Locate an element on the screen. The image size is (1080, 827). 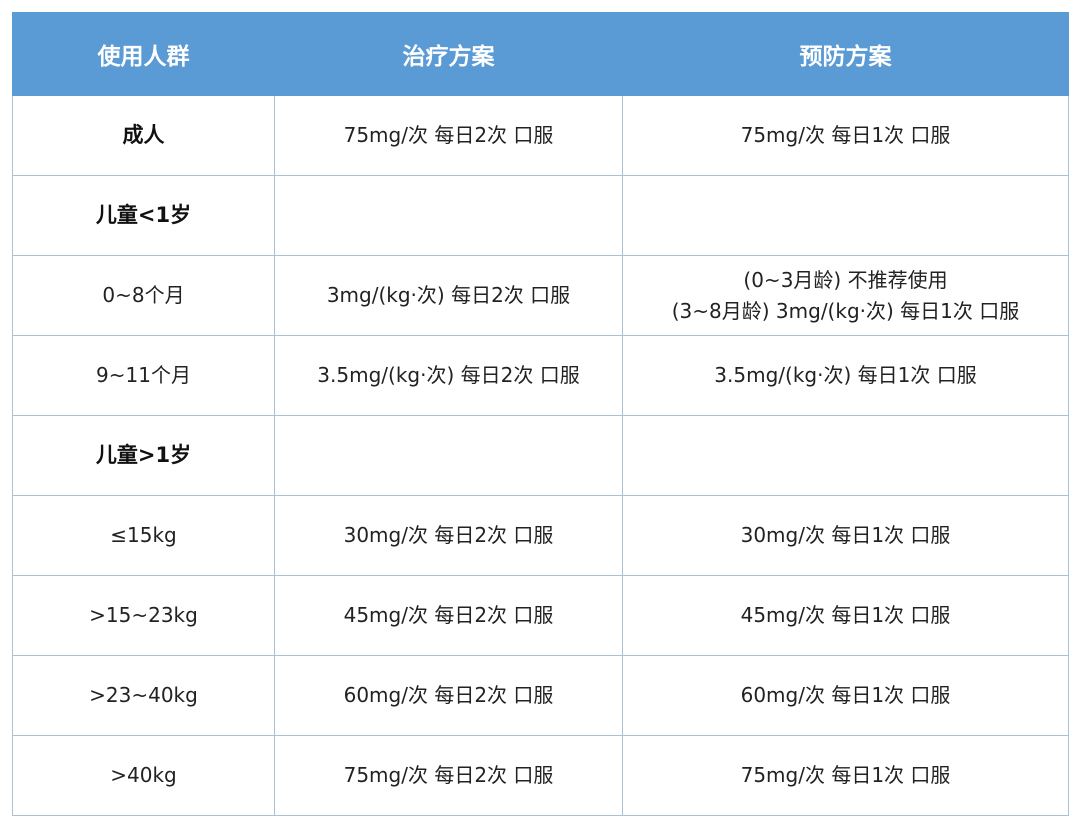
cell-population: >40kg is located at coordinates (143, 775).